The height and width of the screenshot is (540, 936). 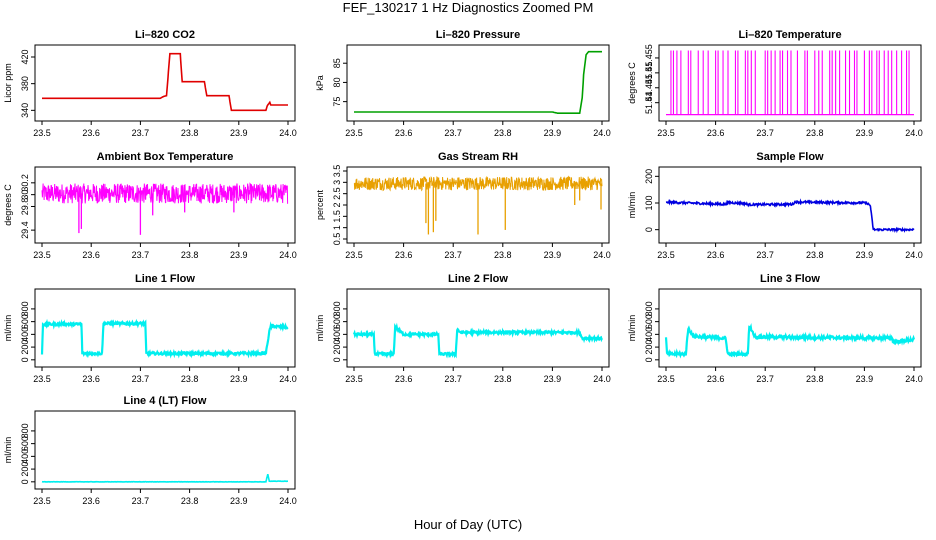 What do you see at coordinates (25, 83) in the screenshot?
I see `y-tick-label: 380` at bounding box center [25, 83].